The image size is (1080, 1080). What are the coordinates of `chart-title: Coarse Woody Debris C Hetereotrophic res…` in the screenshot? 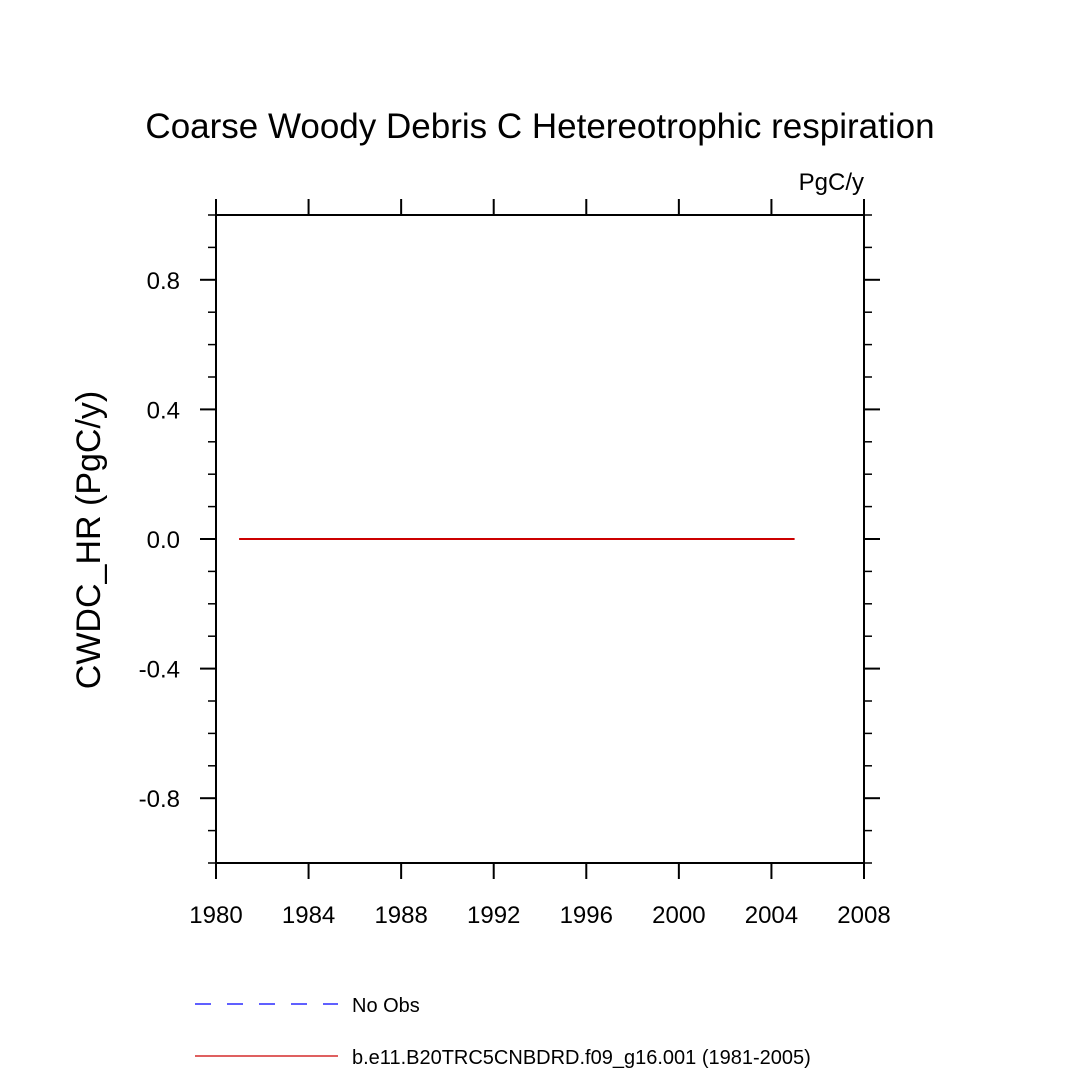 It's located at (539, 126).